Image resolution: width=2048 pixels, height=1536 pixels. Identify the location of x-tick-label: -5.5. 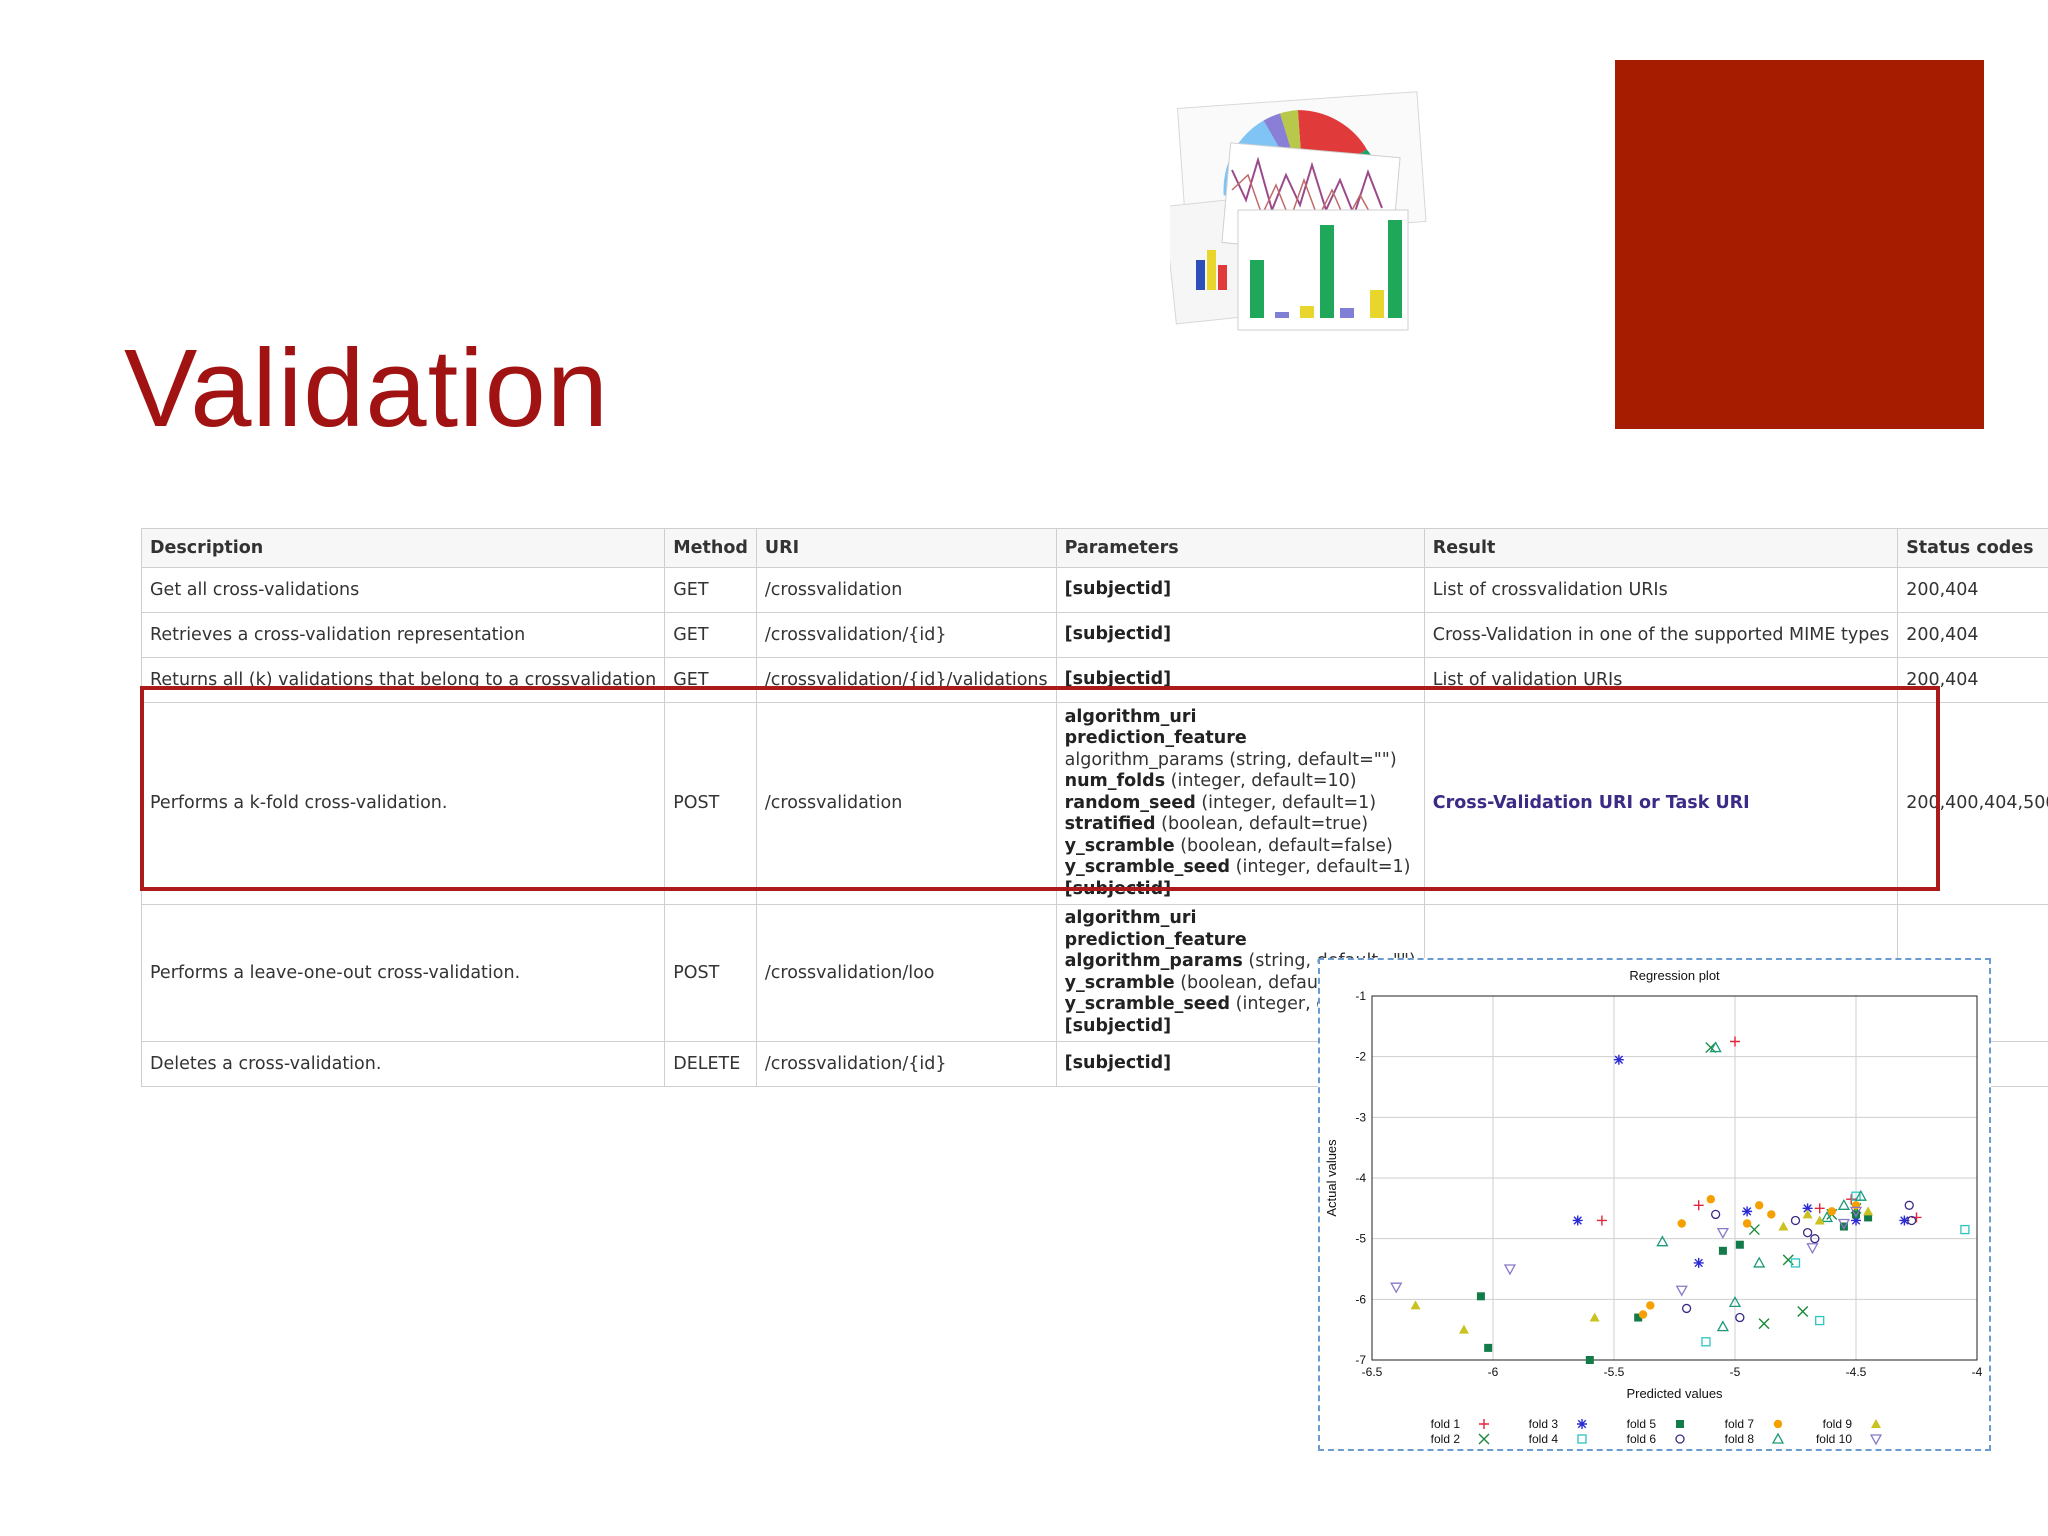
(1614, 1372).